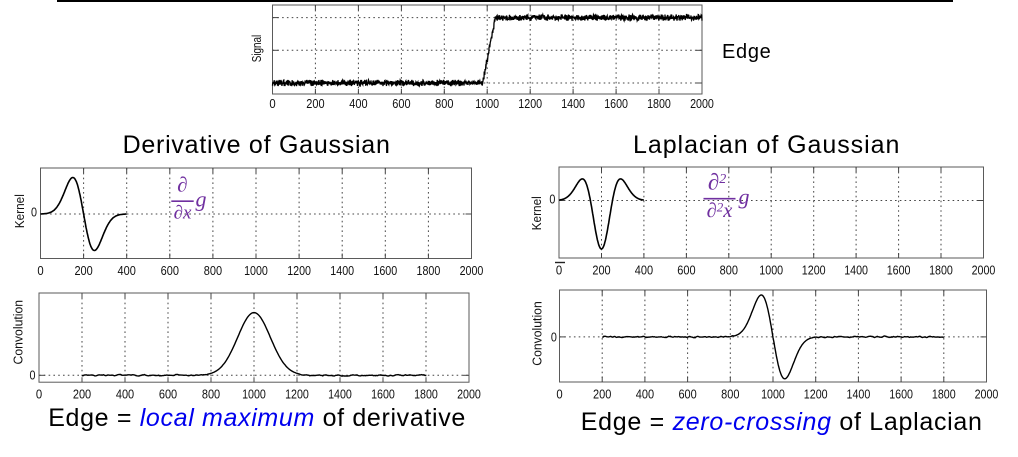 This screenshot has width=1018, height=457. I want to click on svg-text: Signal, so click(256, 49).